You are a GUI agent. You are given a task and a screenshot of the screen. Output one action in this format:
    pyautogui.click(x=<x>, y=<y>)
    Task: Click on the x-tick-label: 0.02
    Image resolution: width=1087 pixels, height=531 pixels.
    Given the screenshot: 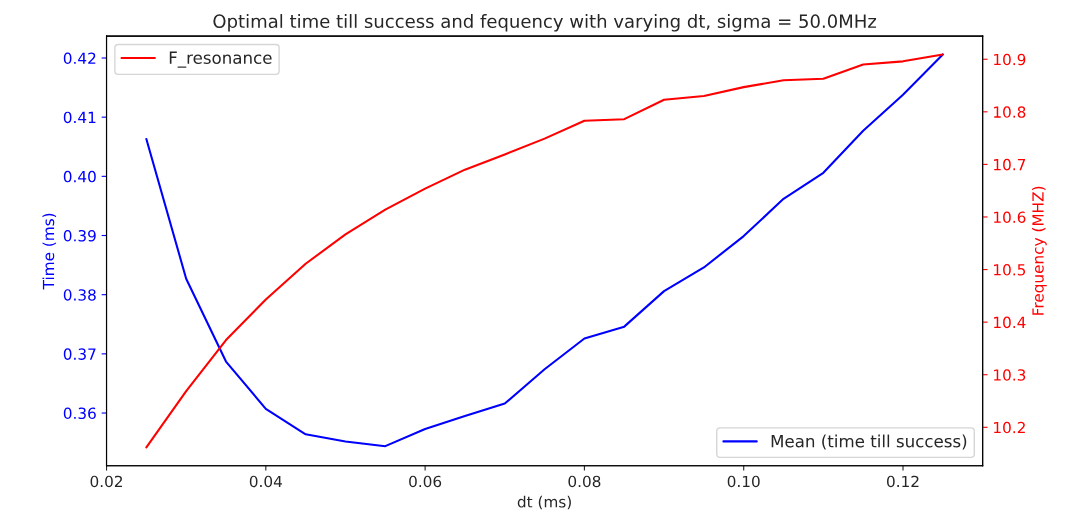 What is the action you would take?
    pyautogui.click(x=106, y=481)
    